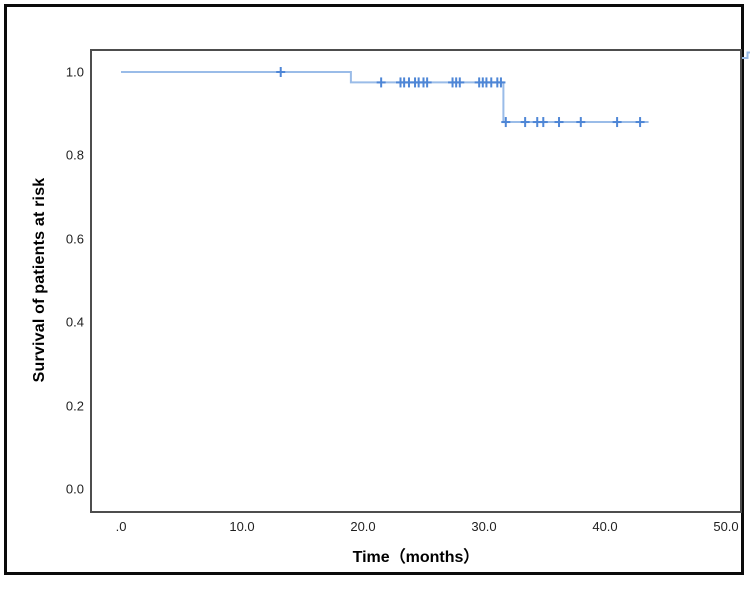 The height and width of the screenshot is (589, 750). I want to click on x-tick-label: 30.0, so click(484, 526).